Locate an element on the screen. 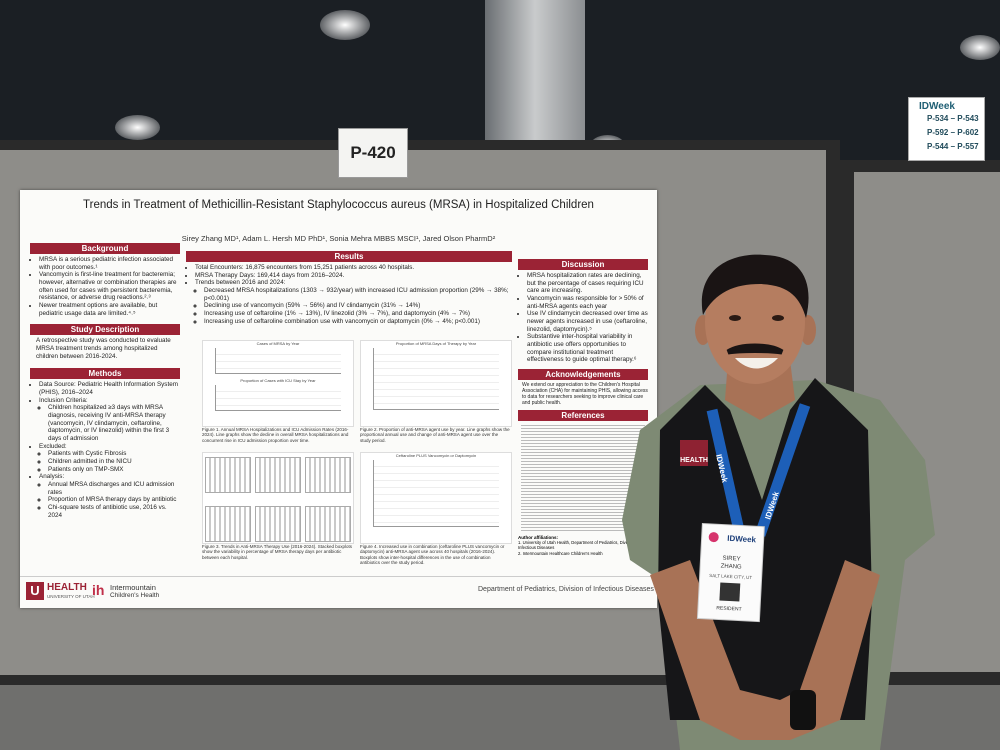 The height and width of the screenshot is (750, 1000). section-heading: Discussion is located at coordinates (583, 264).